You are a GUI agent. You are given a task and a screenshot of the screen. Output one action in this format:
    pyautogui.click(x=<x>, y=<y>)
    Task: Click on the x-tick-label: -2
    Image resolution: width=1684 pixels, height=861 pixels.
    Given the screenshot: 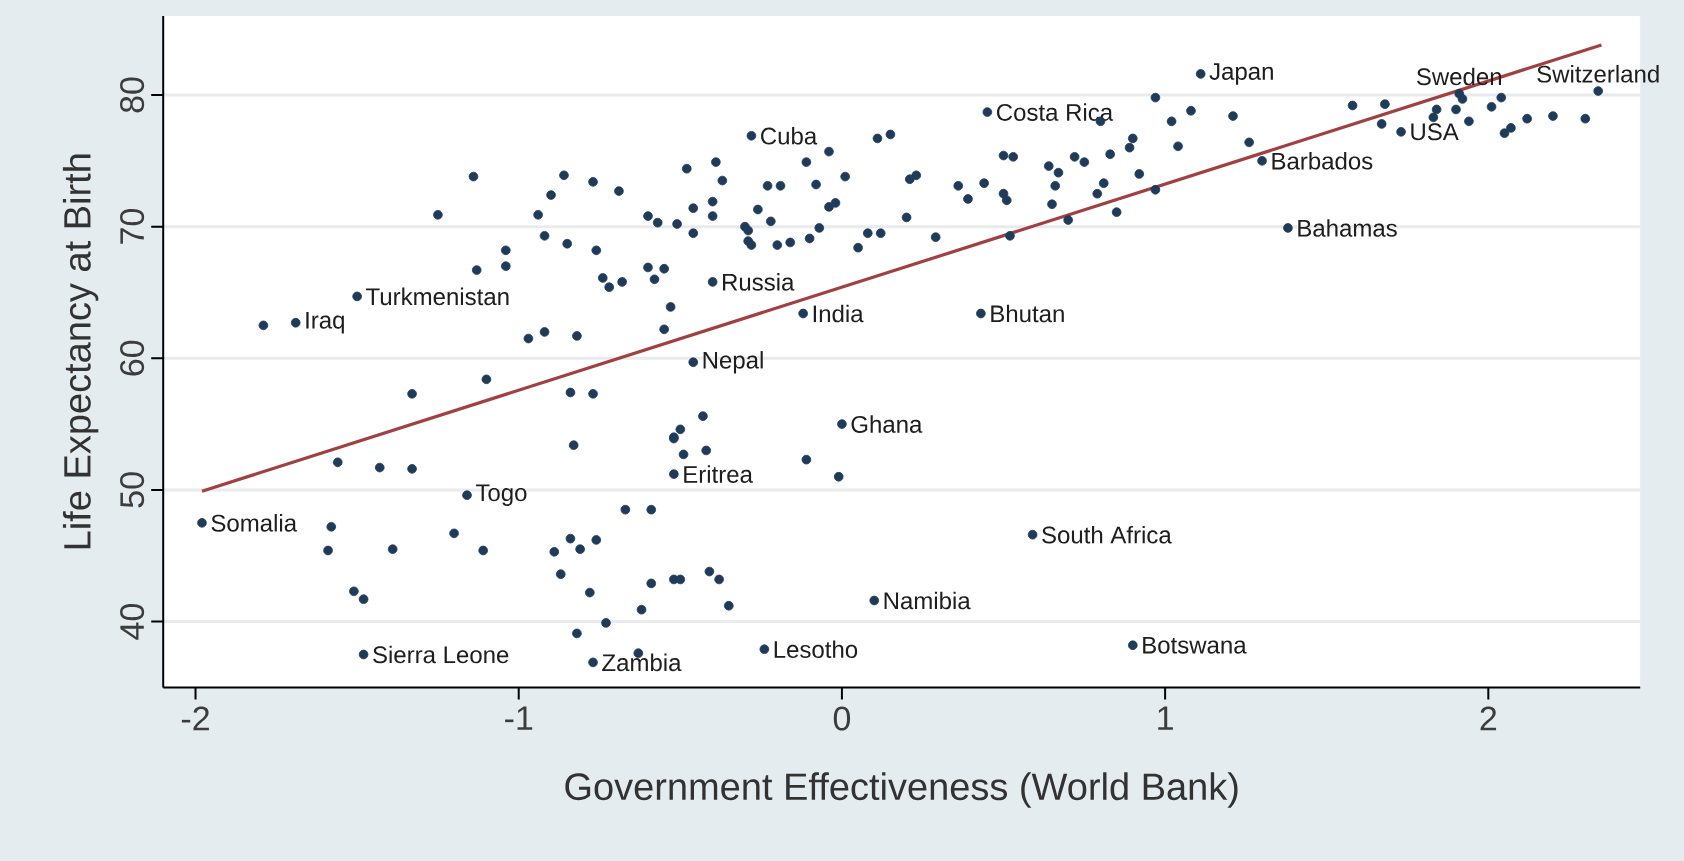 What is the action you would take?
    pyautogui.click(x=195, y=718)
    